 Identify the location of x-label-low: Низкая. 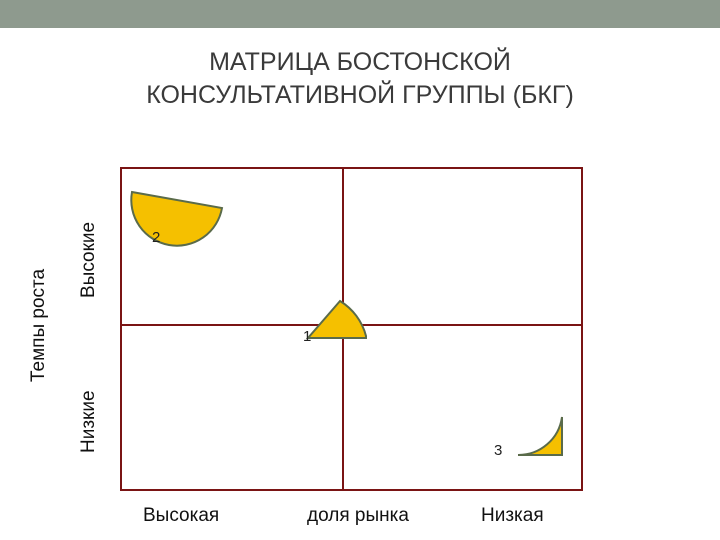
(512, 515).